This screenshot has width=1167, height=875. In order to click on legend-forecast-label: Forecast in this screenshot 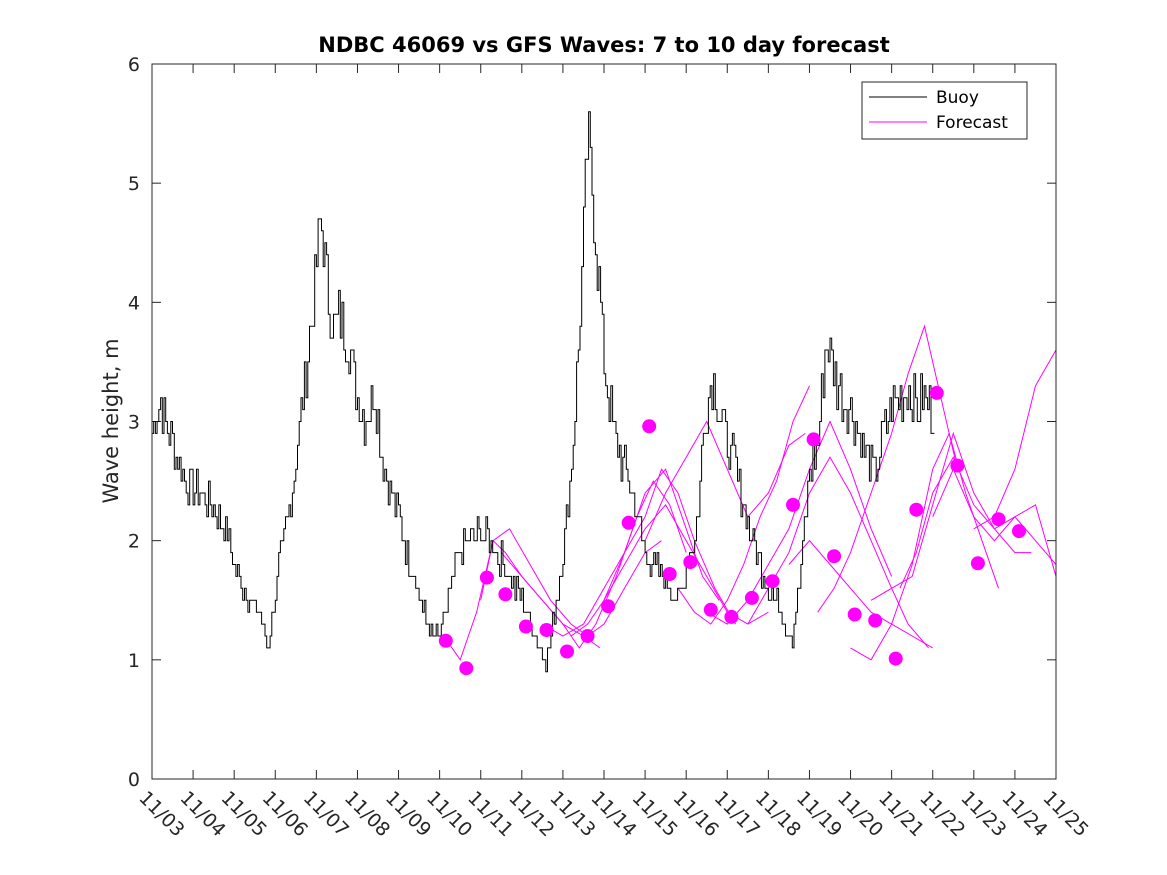, I will do `click(972, 123)`.